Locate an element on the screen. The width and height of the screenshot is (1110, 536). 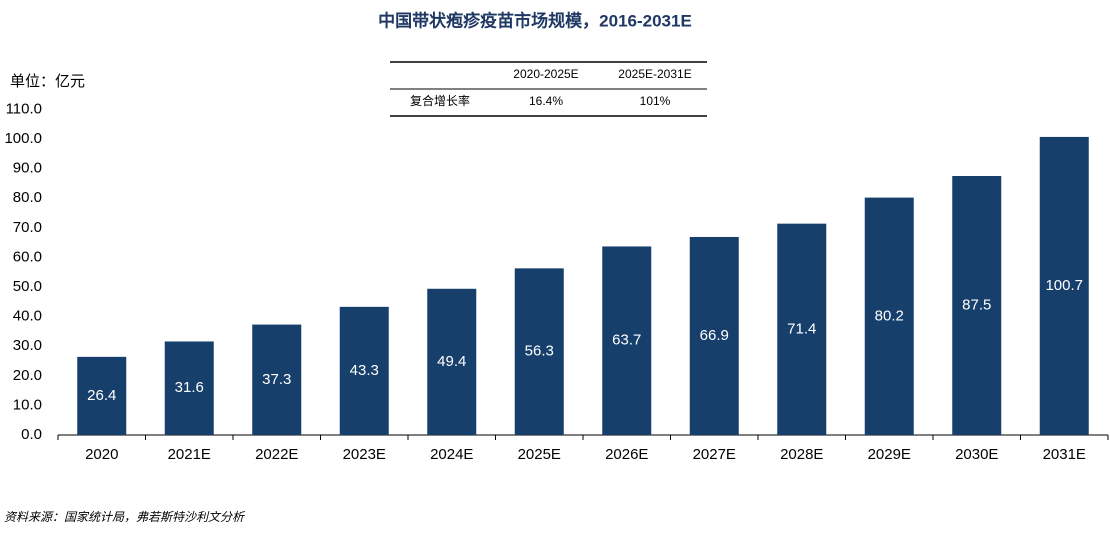
source-note: 资料来源：国家统计局，弗若斯特沙利文分析 is located at coordinates (125, 517).